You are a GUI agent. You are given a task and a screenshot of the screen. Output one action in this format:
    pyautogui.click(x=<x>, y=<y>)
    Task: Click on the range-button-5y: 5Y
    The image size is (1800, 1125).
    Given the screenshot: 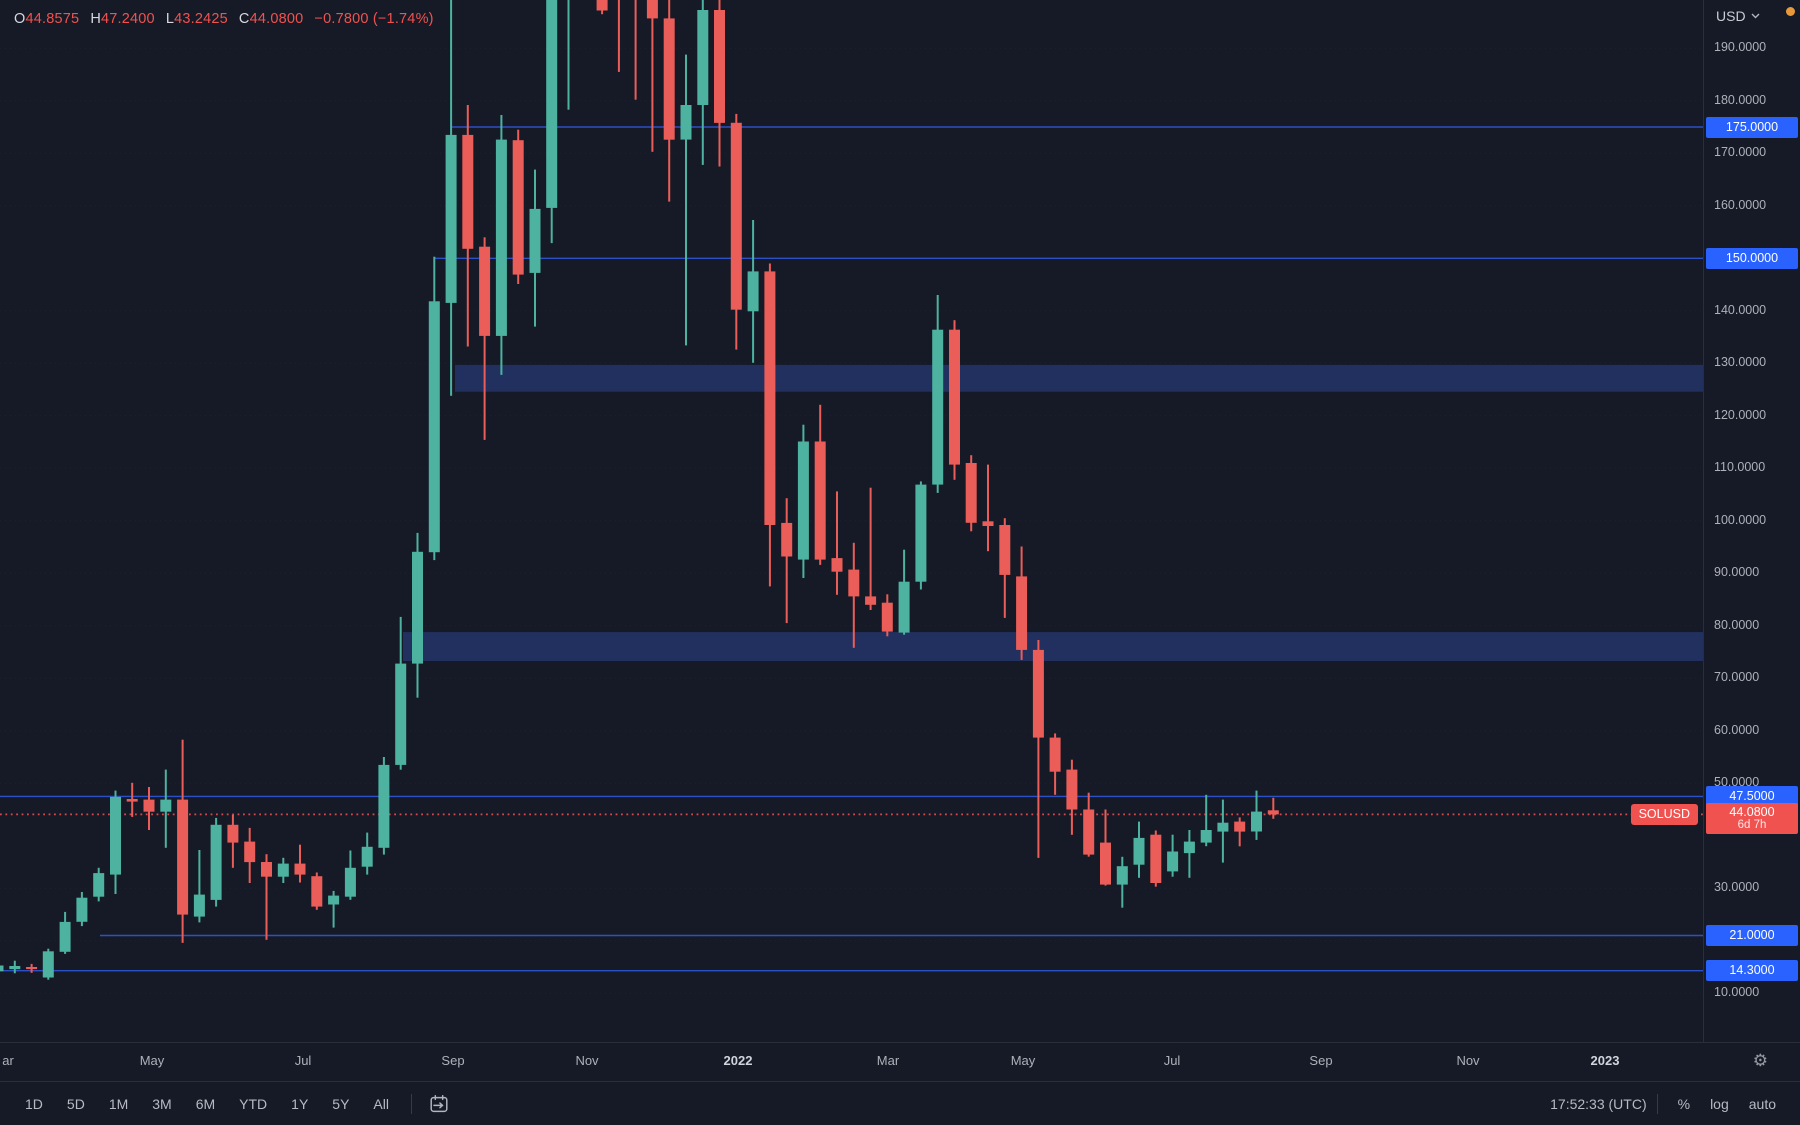 What is the action you would take?
    pyautogui.click(x=341, y=1103)
    